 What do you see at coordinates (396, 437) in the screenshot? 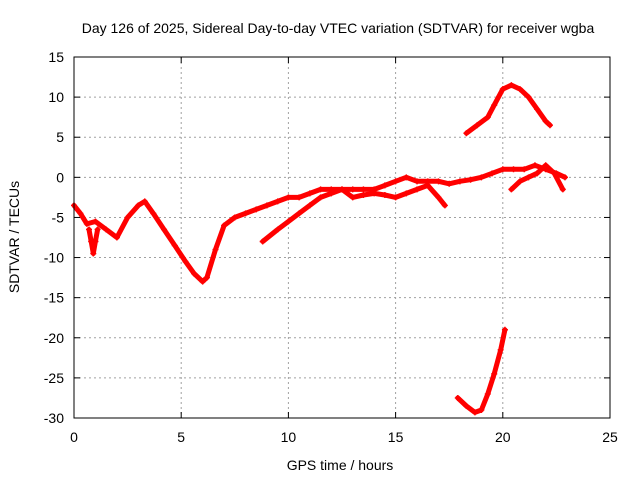
I see `x-tick-label: 15` at bounding box center [396, 437].